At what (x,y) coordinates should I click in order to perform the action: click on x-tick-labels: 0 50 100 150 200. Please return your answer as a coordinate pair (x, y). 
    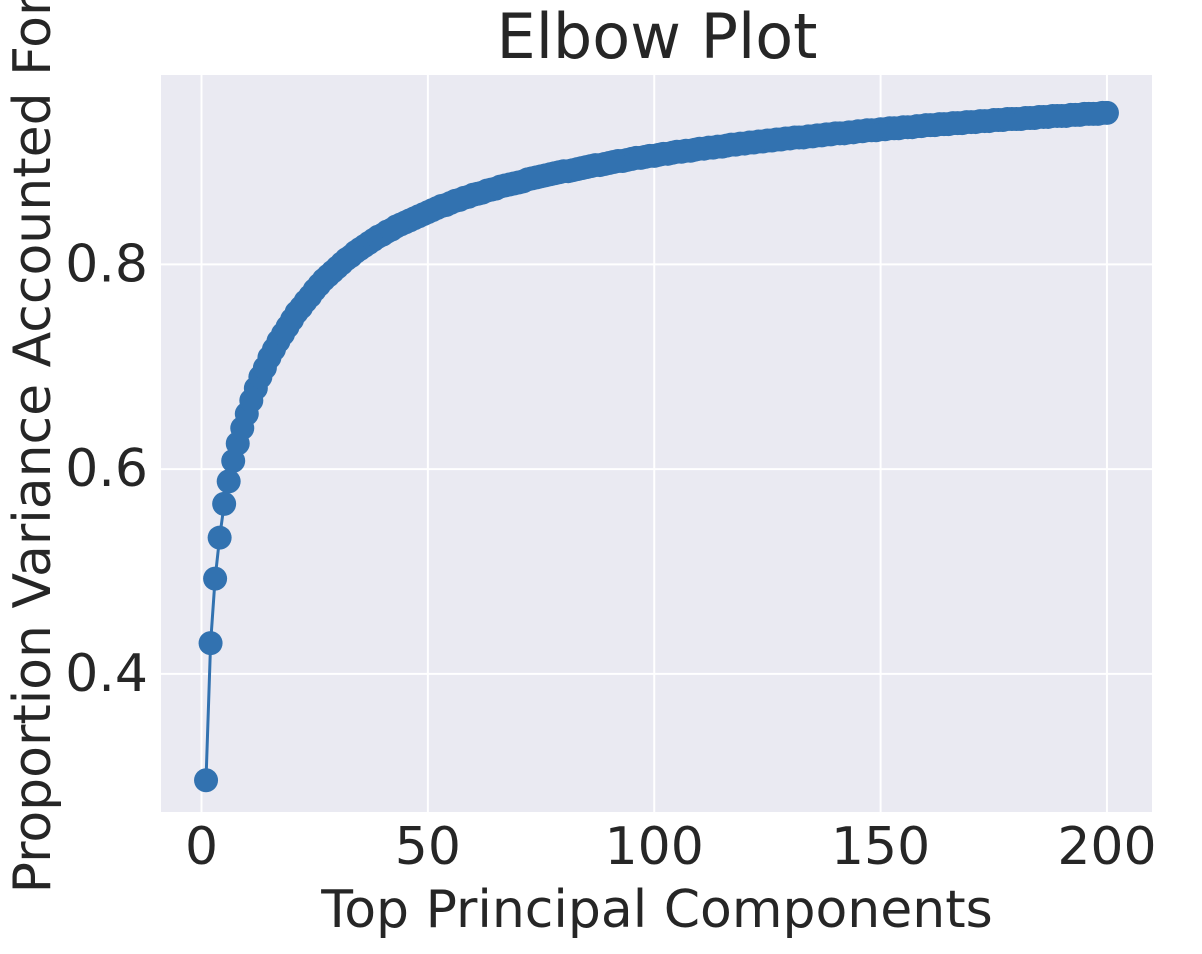
    Looking at the image, I should click on (671, 847).